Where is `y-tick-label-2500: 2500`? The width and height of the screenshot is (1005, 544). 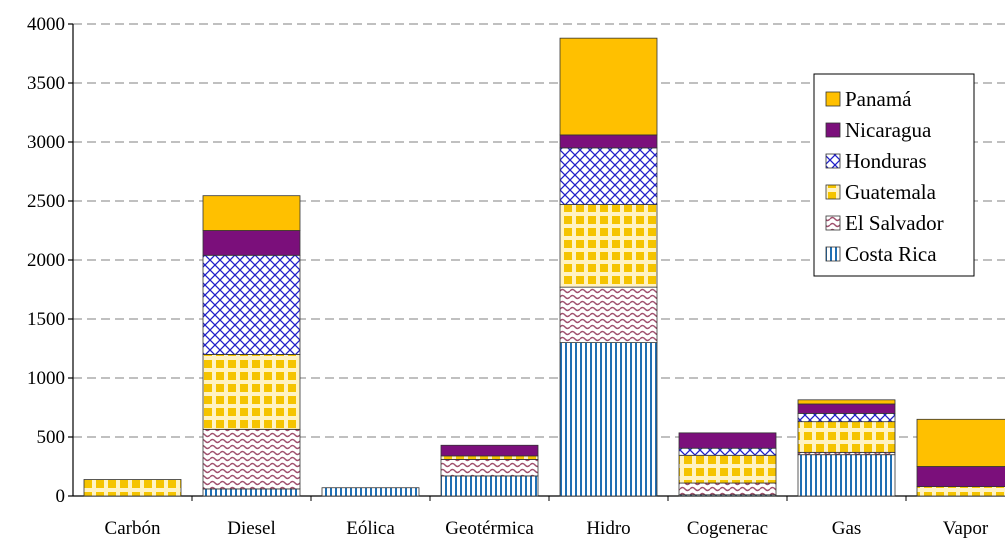
y-tick-label-2500: 2500 is located at coordinates (46, 201).